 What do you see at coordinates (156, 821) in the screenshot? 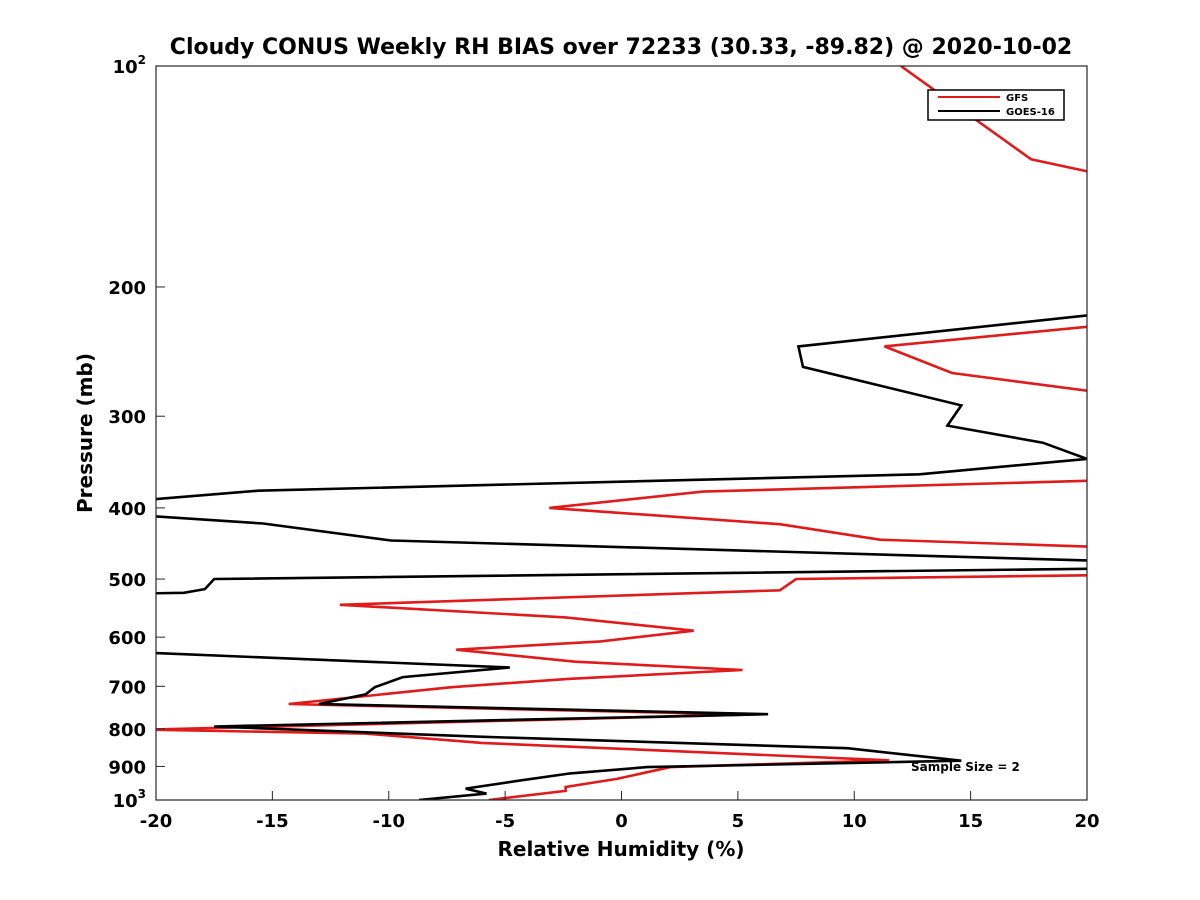
I see `x-tick-label: -20` at bounding box center [156, 821].